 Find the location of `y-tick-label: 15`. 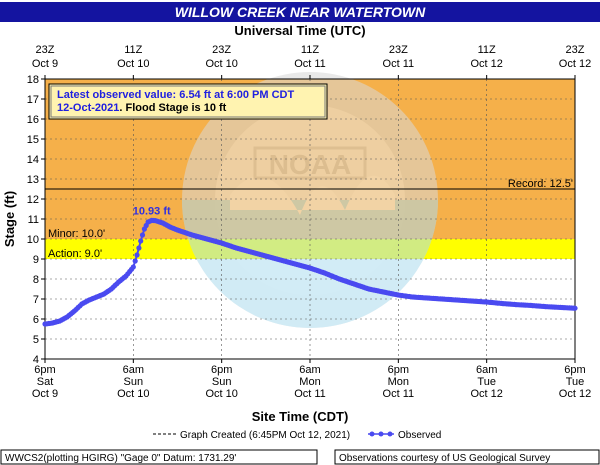

y-tick-label: 15 is located at coordinates (33, 140).